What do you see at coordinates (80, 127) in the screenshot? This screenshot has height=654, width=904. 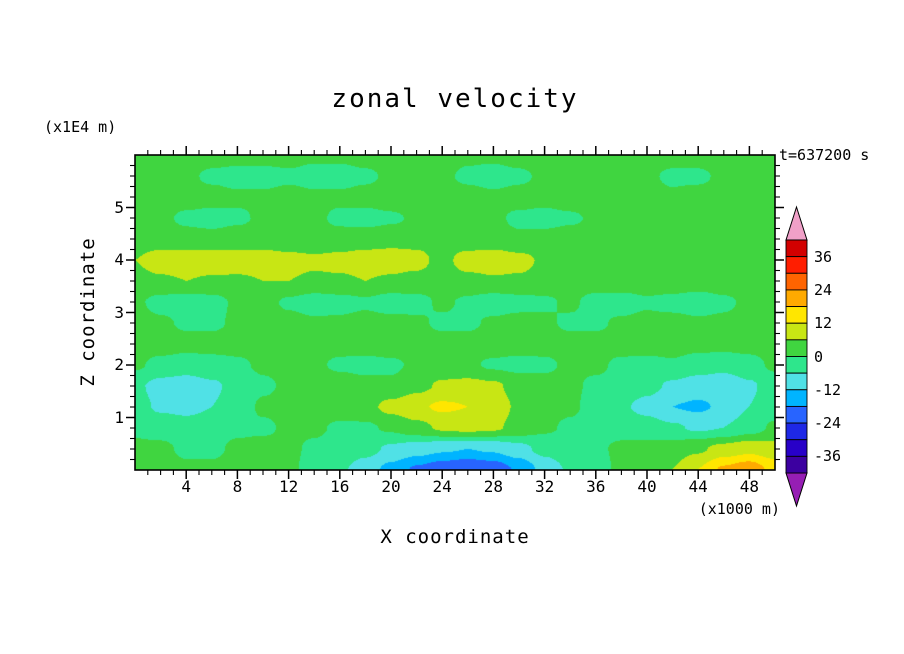 I see `z-axis-unit: (x1E4 m)` at bounding box center [80, 127].